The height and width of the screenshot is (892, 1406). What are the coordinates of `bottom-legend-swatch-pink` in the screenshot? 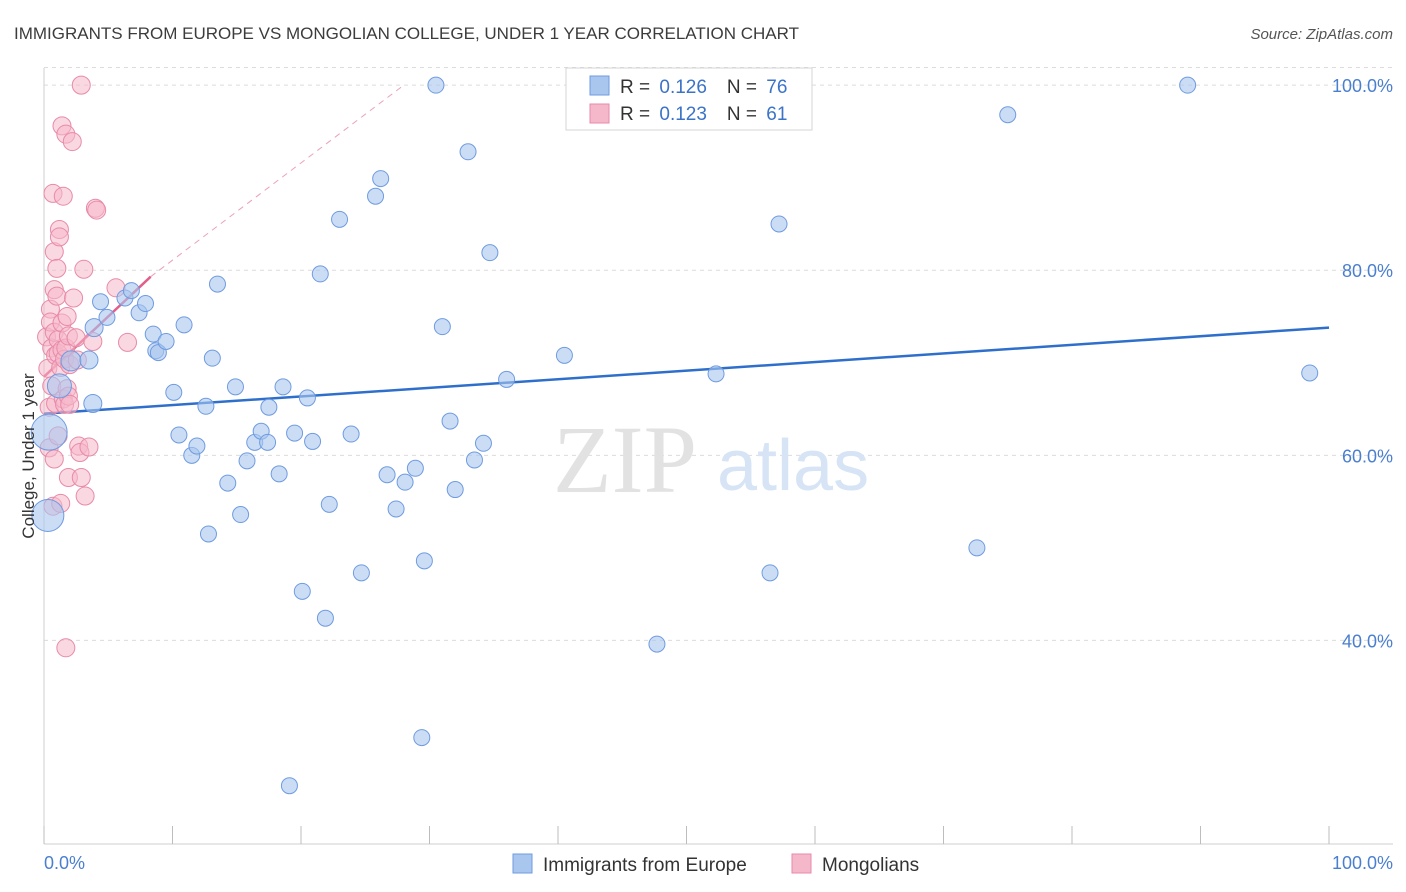 It's located at (801, 863).